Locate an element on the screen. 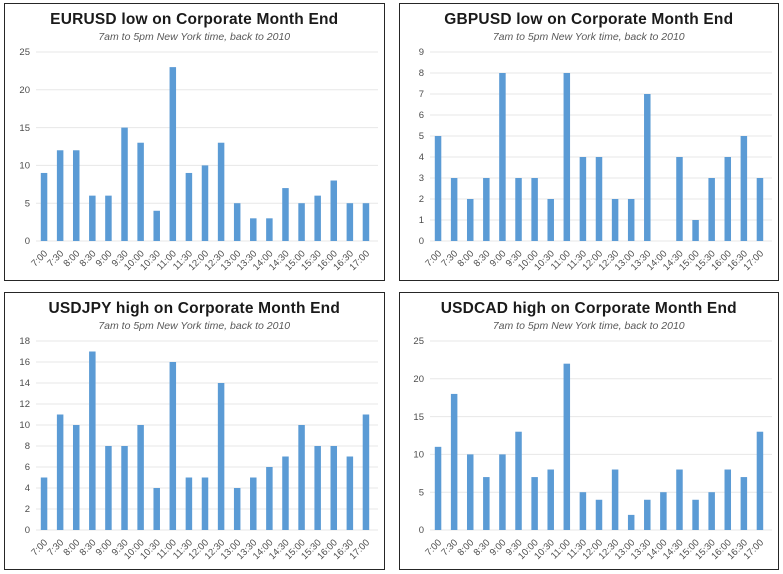  y-axis-tick-label: 3 is located at coordinates (421, 178).